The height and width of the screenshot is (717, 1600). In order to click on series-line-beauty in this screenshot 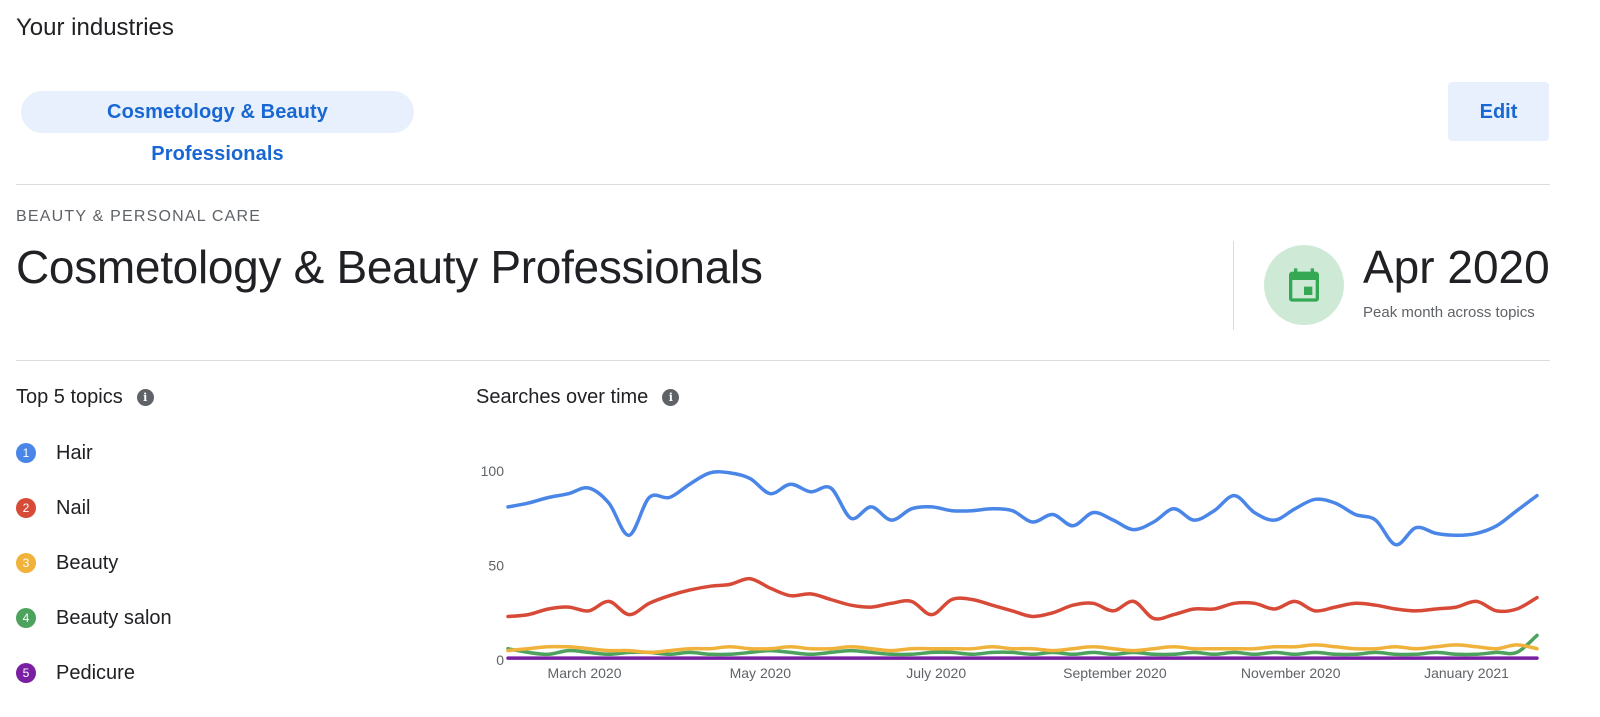, I will do `click(1022, 649)`.